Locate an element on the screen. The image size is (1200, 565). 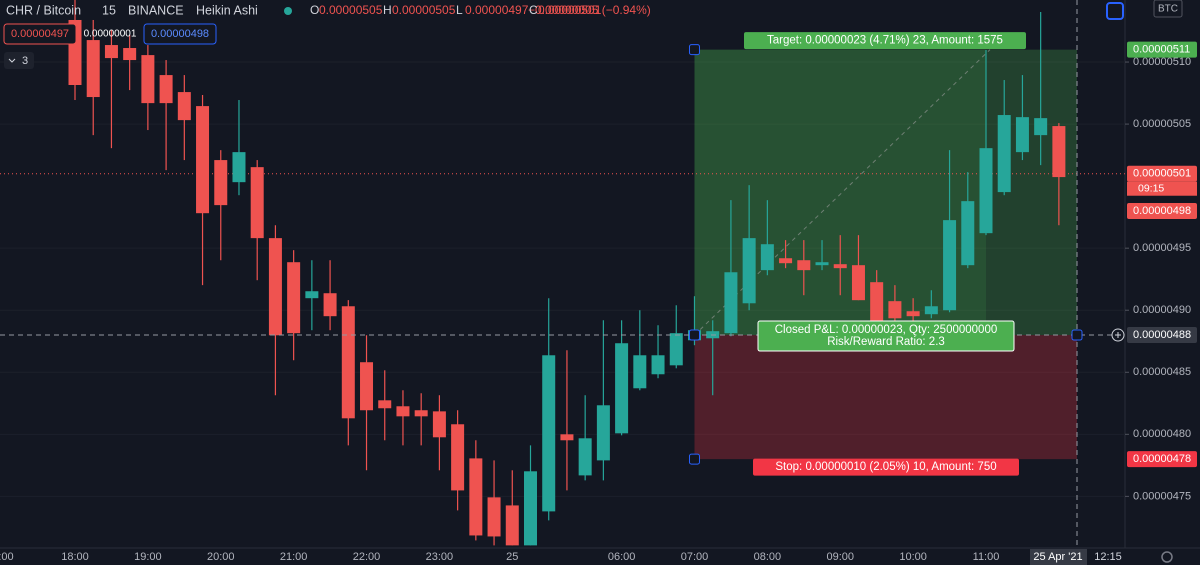
currency-box is located at coordinates (1168, 9).